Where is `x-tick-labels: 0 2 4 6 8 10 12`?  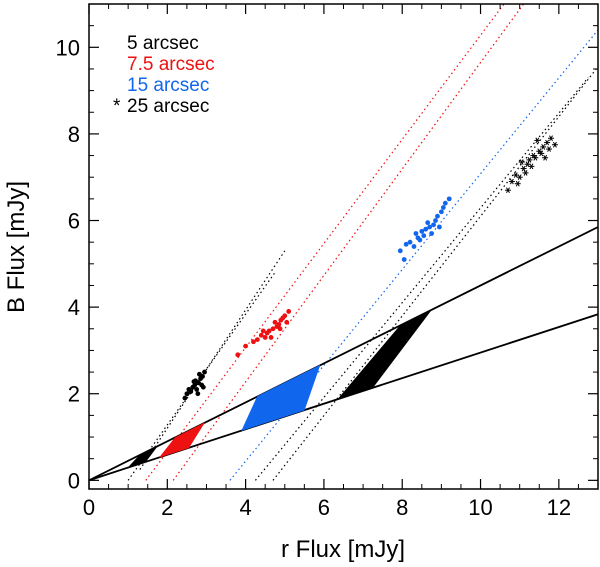 x-tick-labels: 0 2 4 6 8 10 12 is located at coordinates (327, 507).